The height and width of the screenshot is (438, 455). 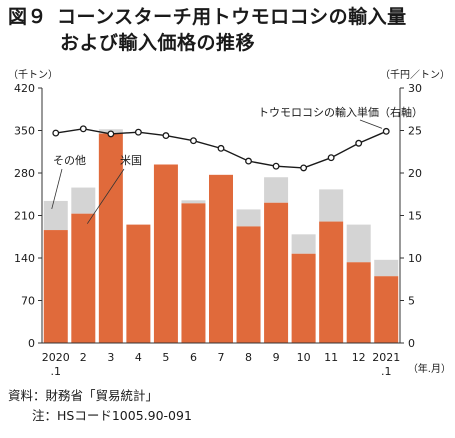 What do you see at coordinates (31, 343) in the screenshot?
I see `left-tick-label-0: 0` at bounding box center [31, 343].